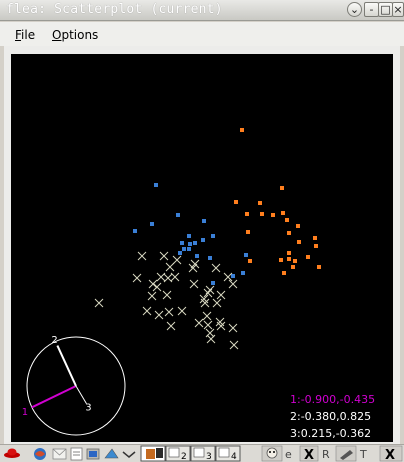  I want to click on axes-circle, so click(76, 386).